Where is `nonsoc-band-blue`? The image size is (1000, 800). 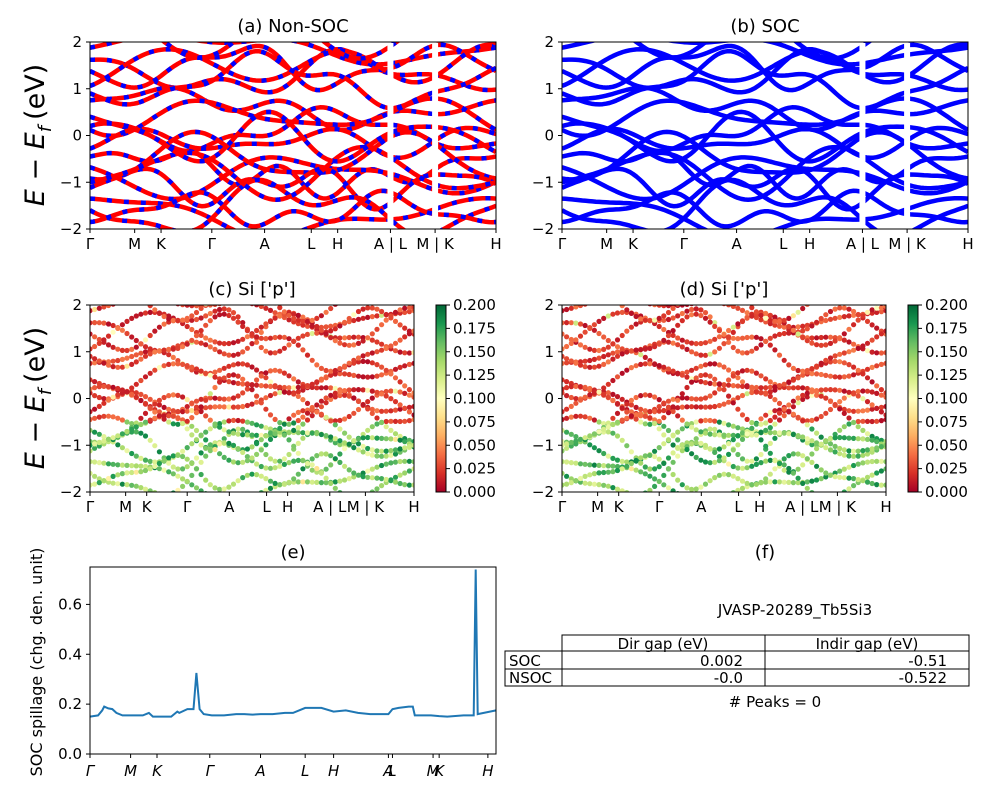 nonsoc-band-blue is located at coordinates (293, 189).